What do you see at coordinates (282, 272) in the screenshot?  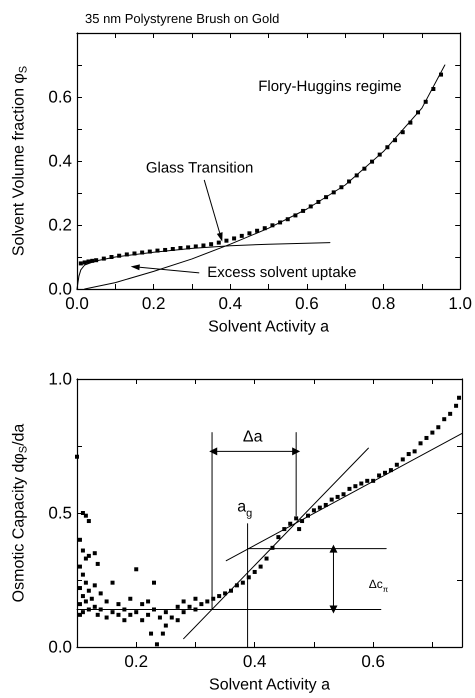 I see `annotation: Excess solvent uptake` at bounding box center [282, 272].